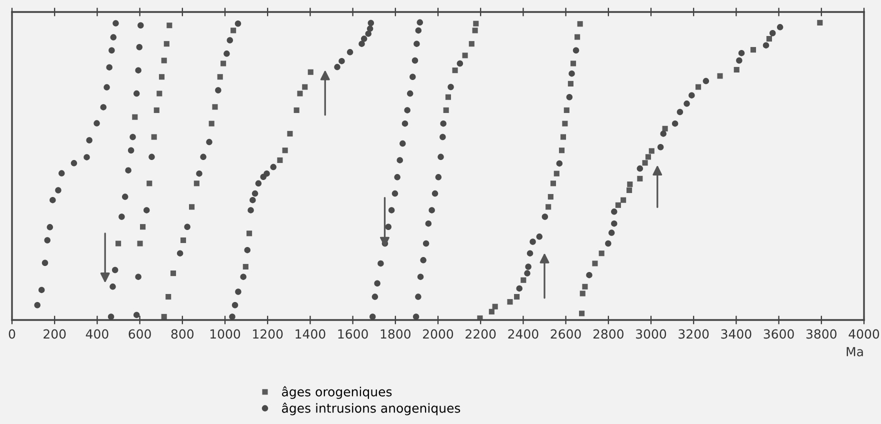  I want to click on x-tick-label: 1200, so click(268, 334).